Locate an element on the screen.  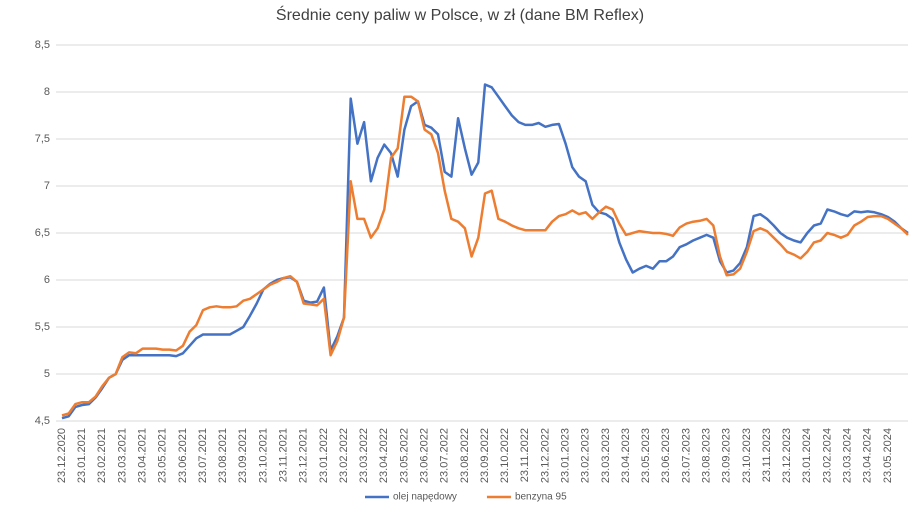
x-tick-label: 23.11.2023 is located at coordinates (767, 455).